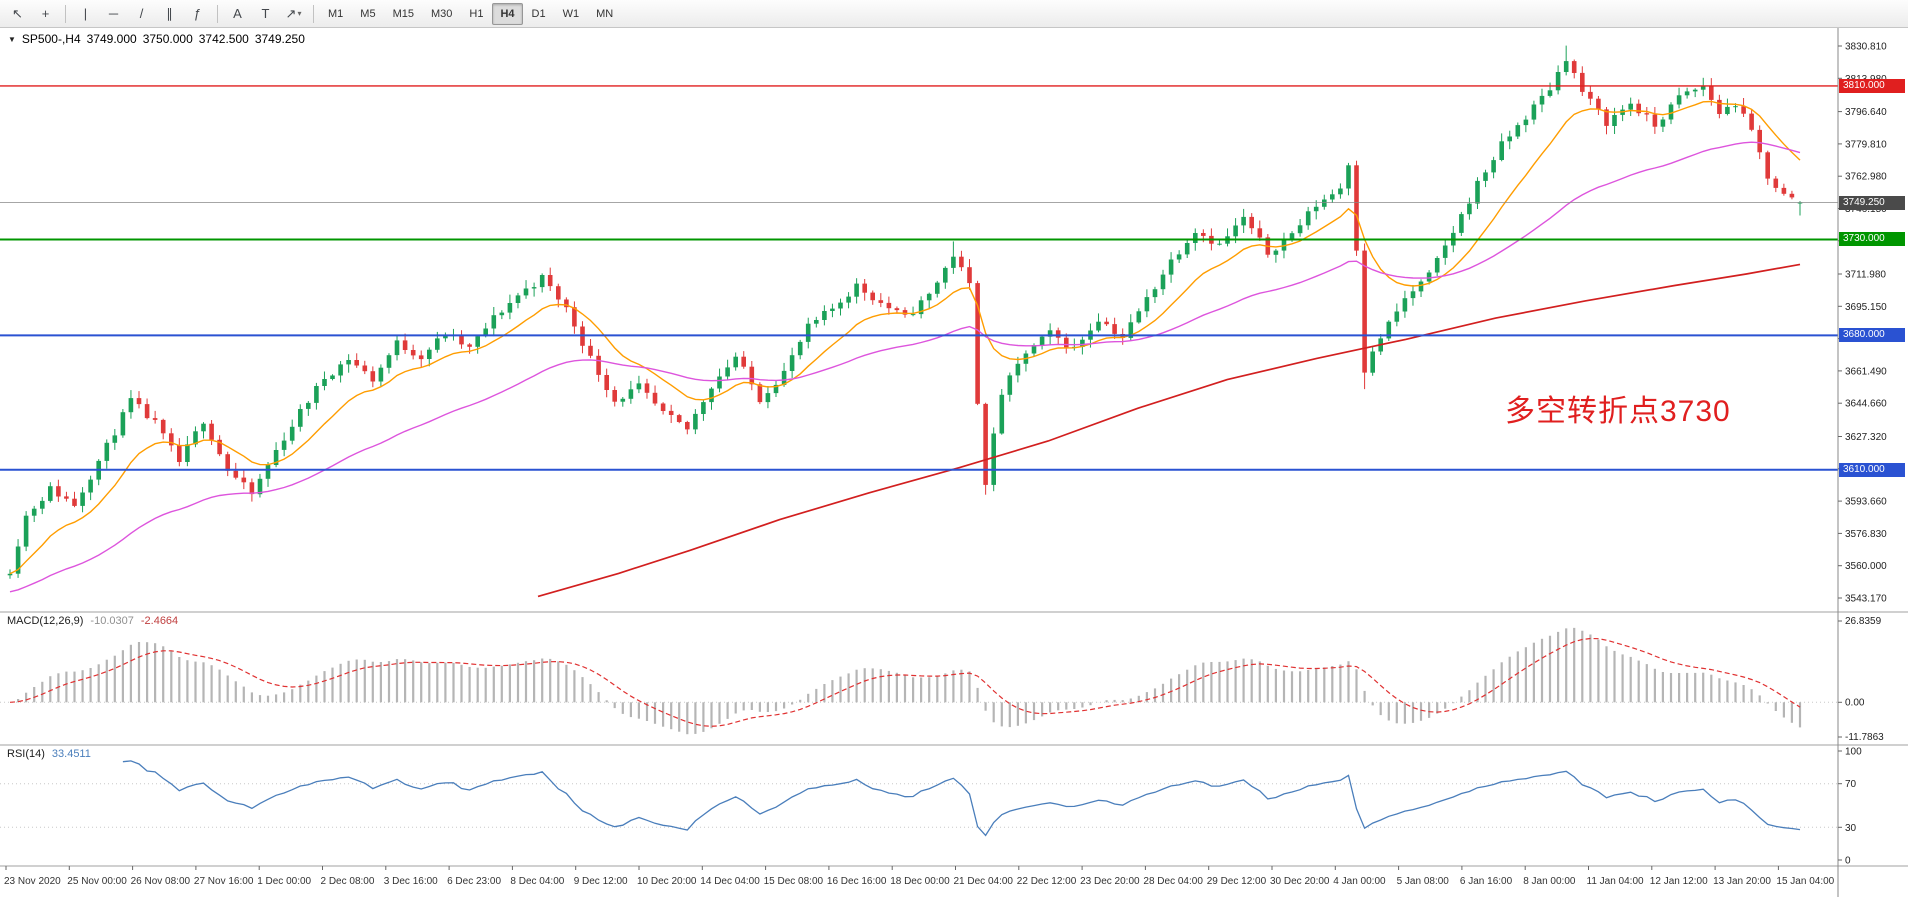 The width and height of the screenshot is (1908, 897). I want to click on vertical-line-icon: |, so click(85, 13).